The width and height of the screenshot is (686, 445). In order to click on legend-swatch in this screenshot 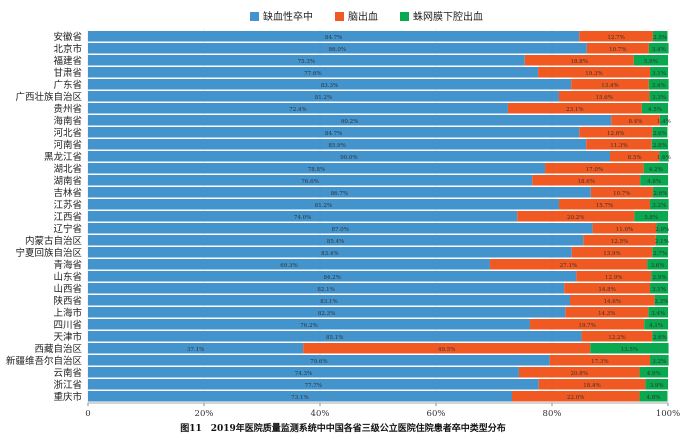, I will do `click(254, 16)`.